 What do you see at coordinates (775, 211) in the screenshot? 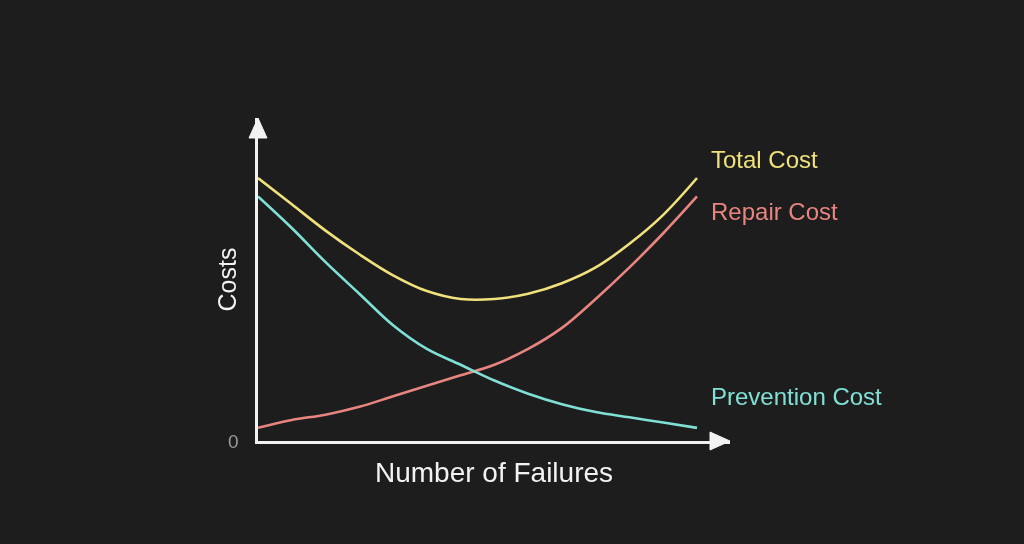
I see `series-label: Repair Cost` at bounding box center [775, 211].